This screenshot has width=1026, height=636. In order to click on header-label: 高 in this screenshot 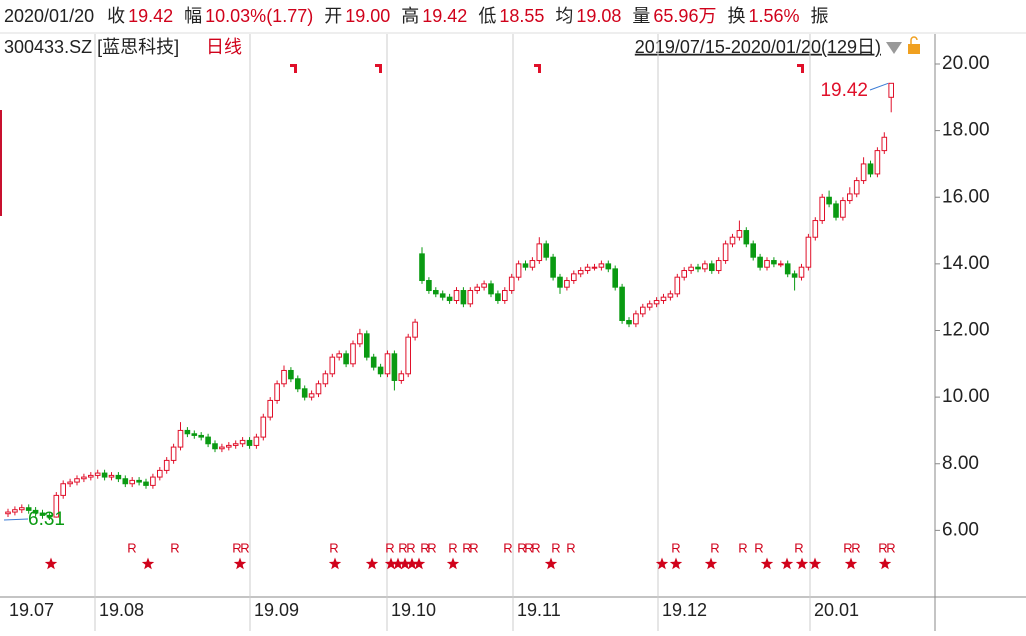, I will do `click(410, 16)`.